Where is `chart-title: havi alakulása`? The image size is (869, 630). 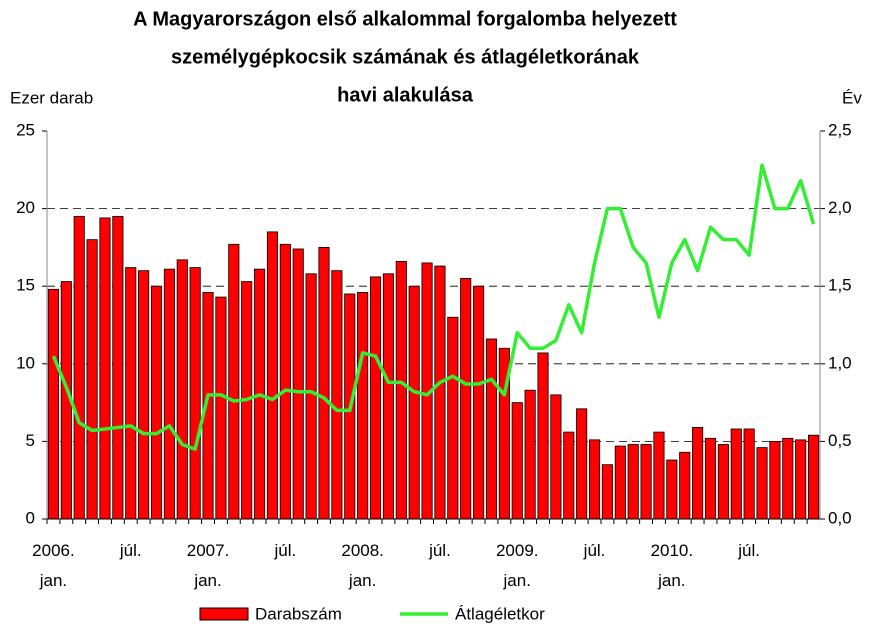 chart-title: havi alakulása is located at coordinates (405, 95).